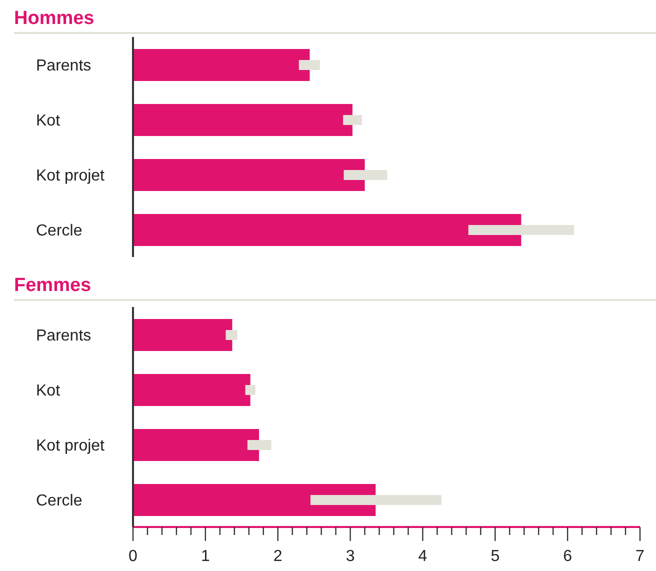 Image resolution: width=656 pixels, height=571 pixels. I want to click on chart-title: Hommes, so click(54, 19).